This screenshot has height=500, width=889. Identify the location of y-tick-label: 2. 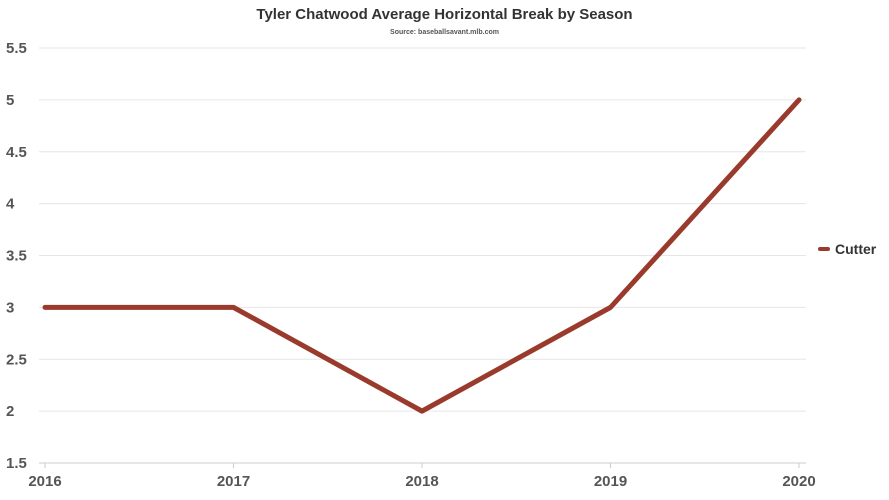
(10, 411).